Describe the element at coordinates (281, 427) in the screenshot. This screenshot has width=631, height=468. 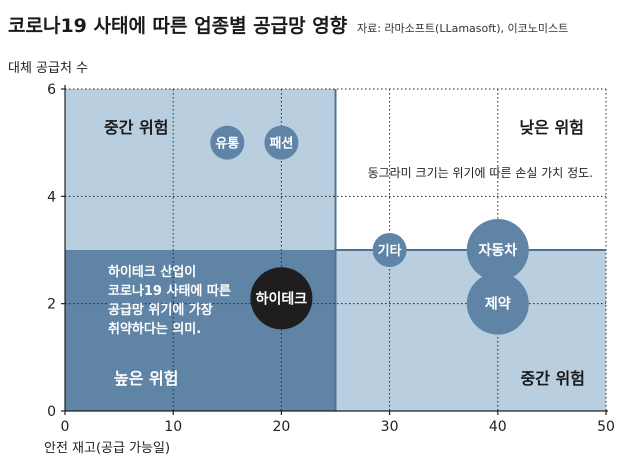
I see `x-tick-label: 20` at that location.